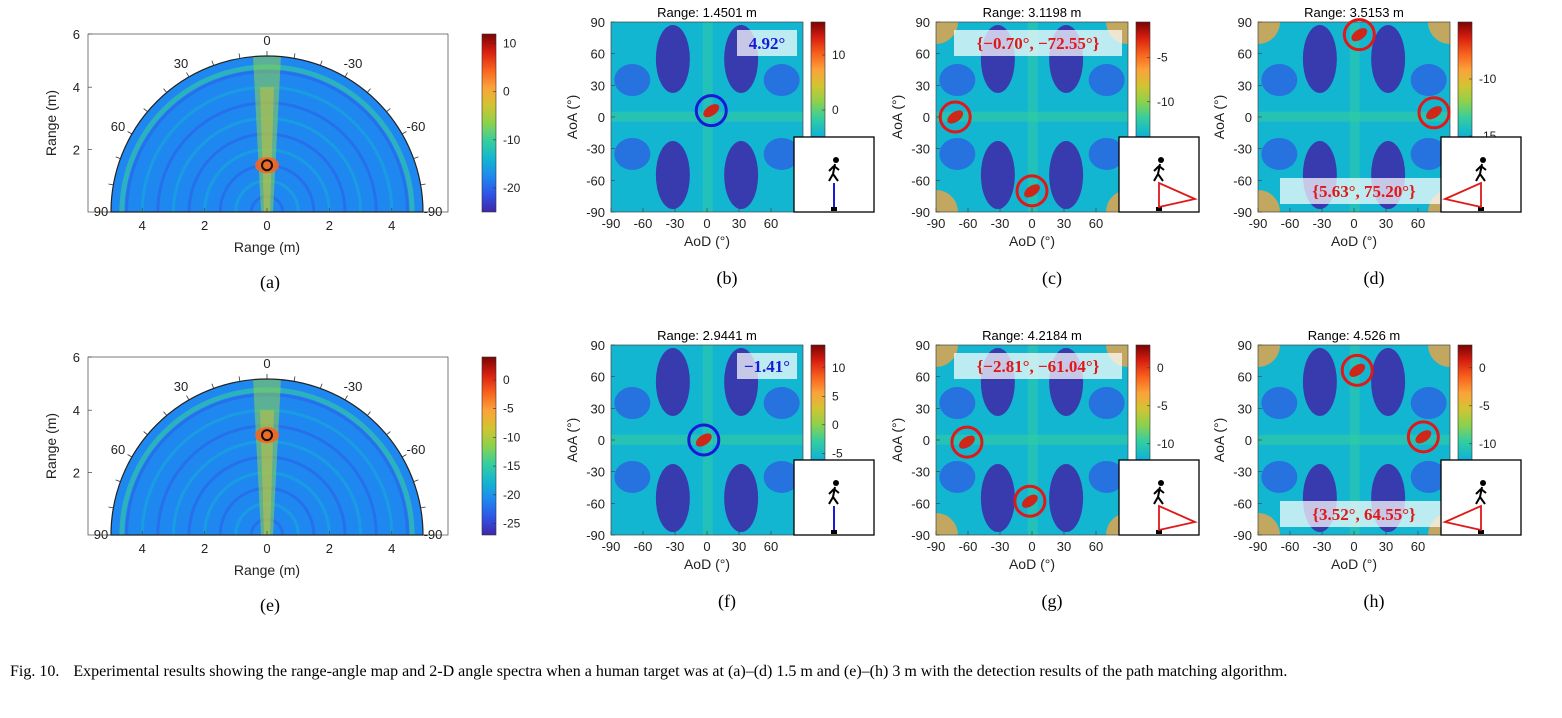  What do you see at coordinates (595, 149) in the screenshot?
I see `y-tick-label: -30` at bounding box center [595, 149].